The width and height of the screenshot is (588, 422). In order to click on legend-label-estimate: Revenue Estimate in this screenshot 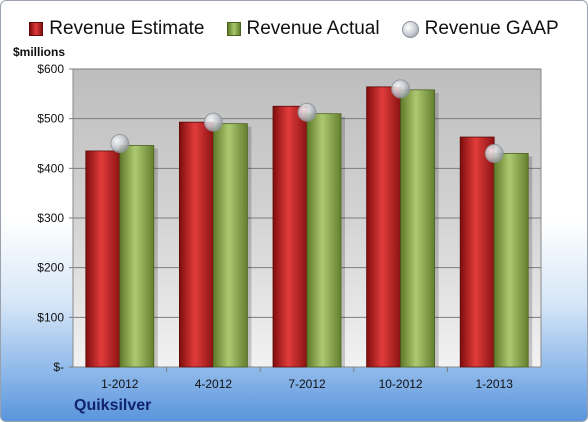, I will do `click(127, 28)`.